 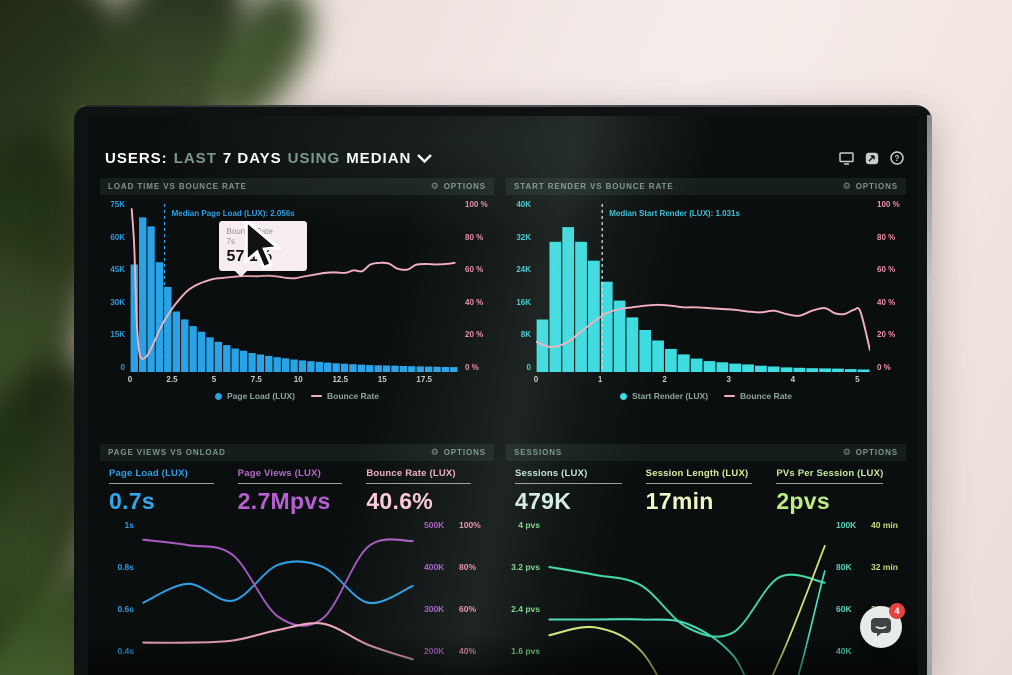 What do you see at coordinates (177, 186) in the screenshot?
I see `panel-title: LOAD TIME VS BOUNCE RATE` at bounding box center [177, 186].